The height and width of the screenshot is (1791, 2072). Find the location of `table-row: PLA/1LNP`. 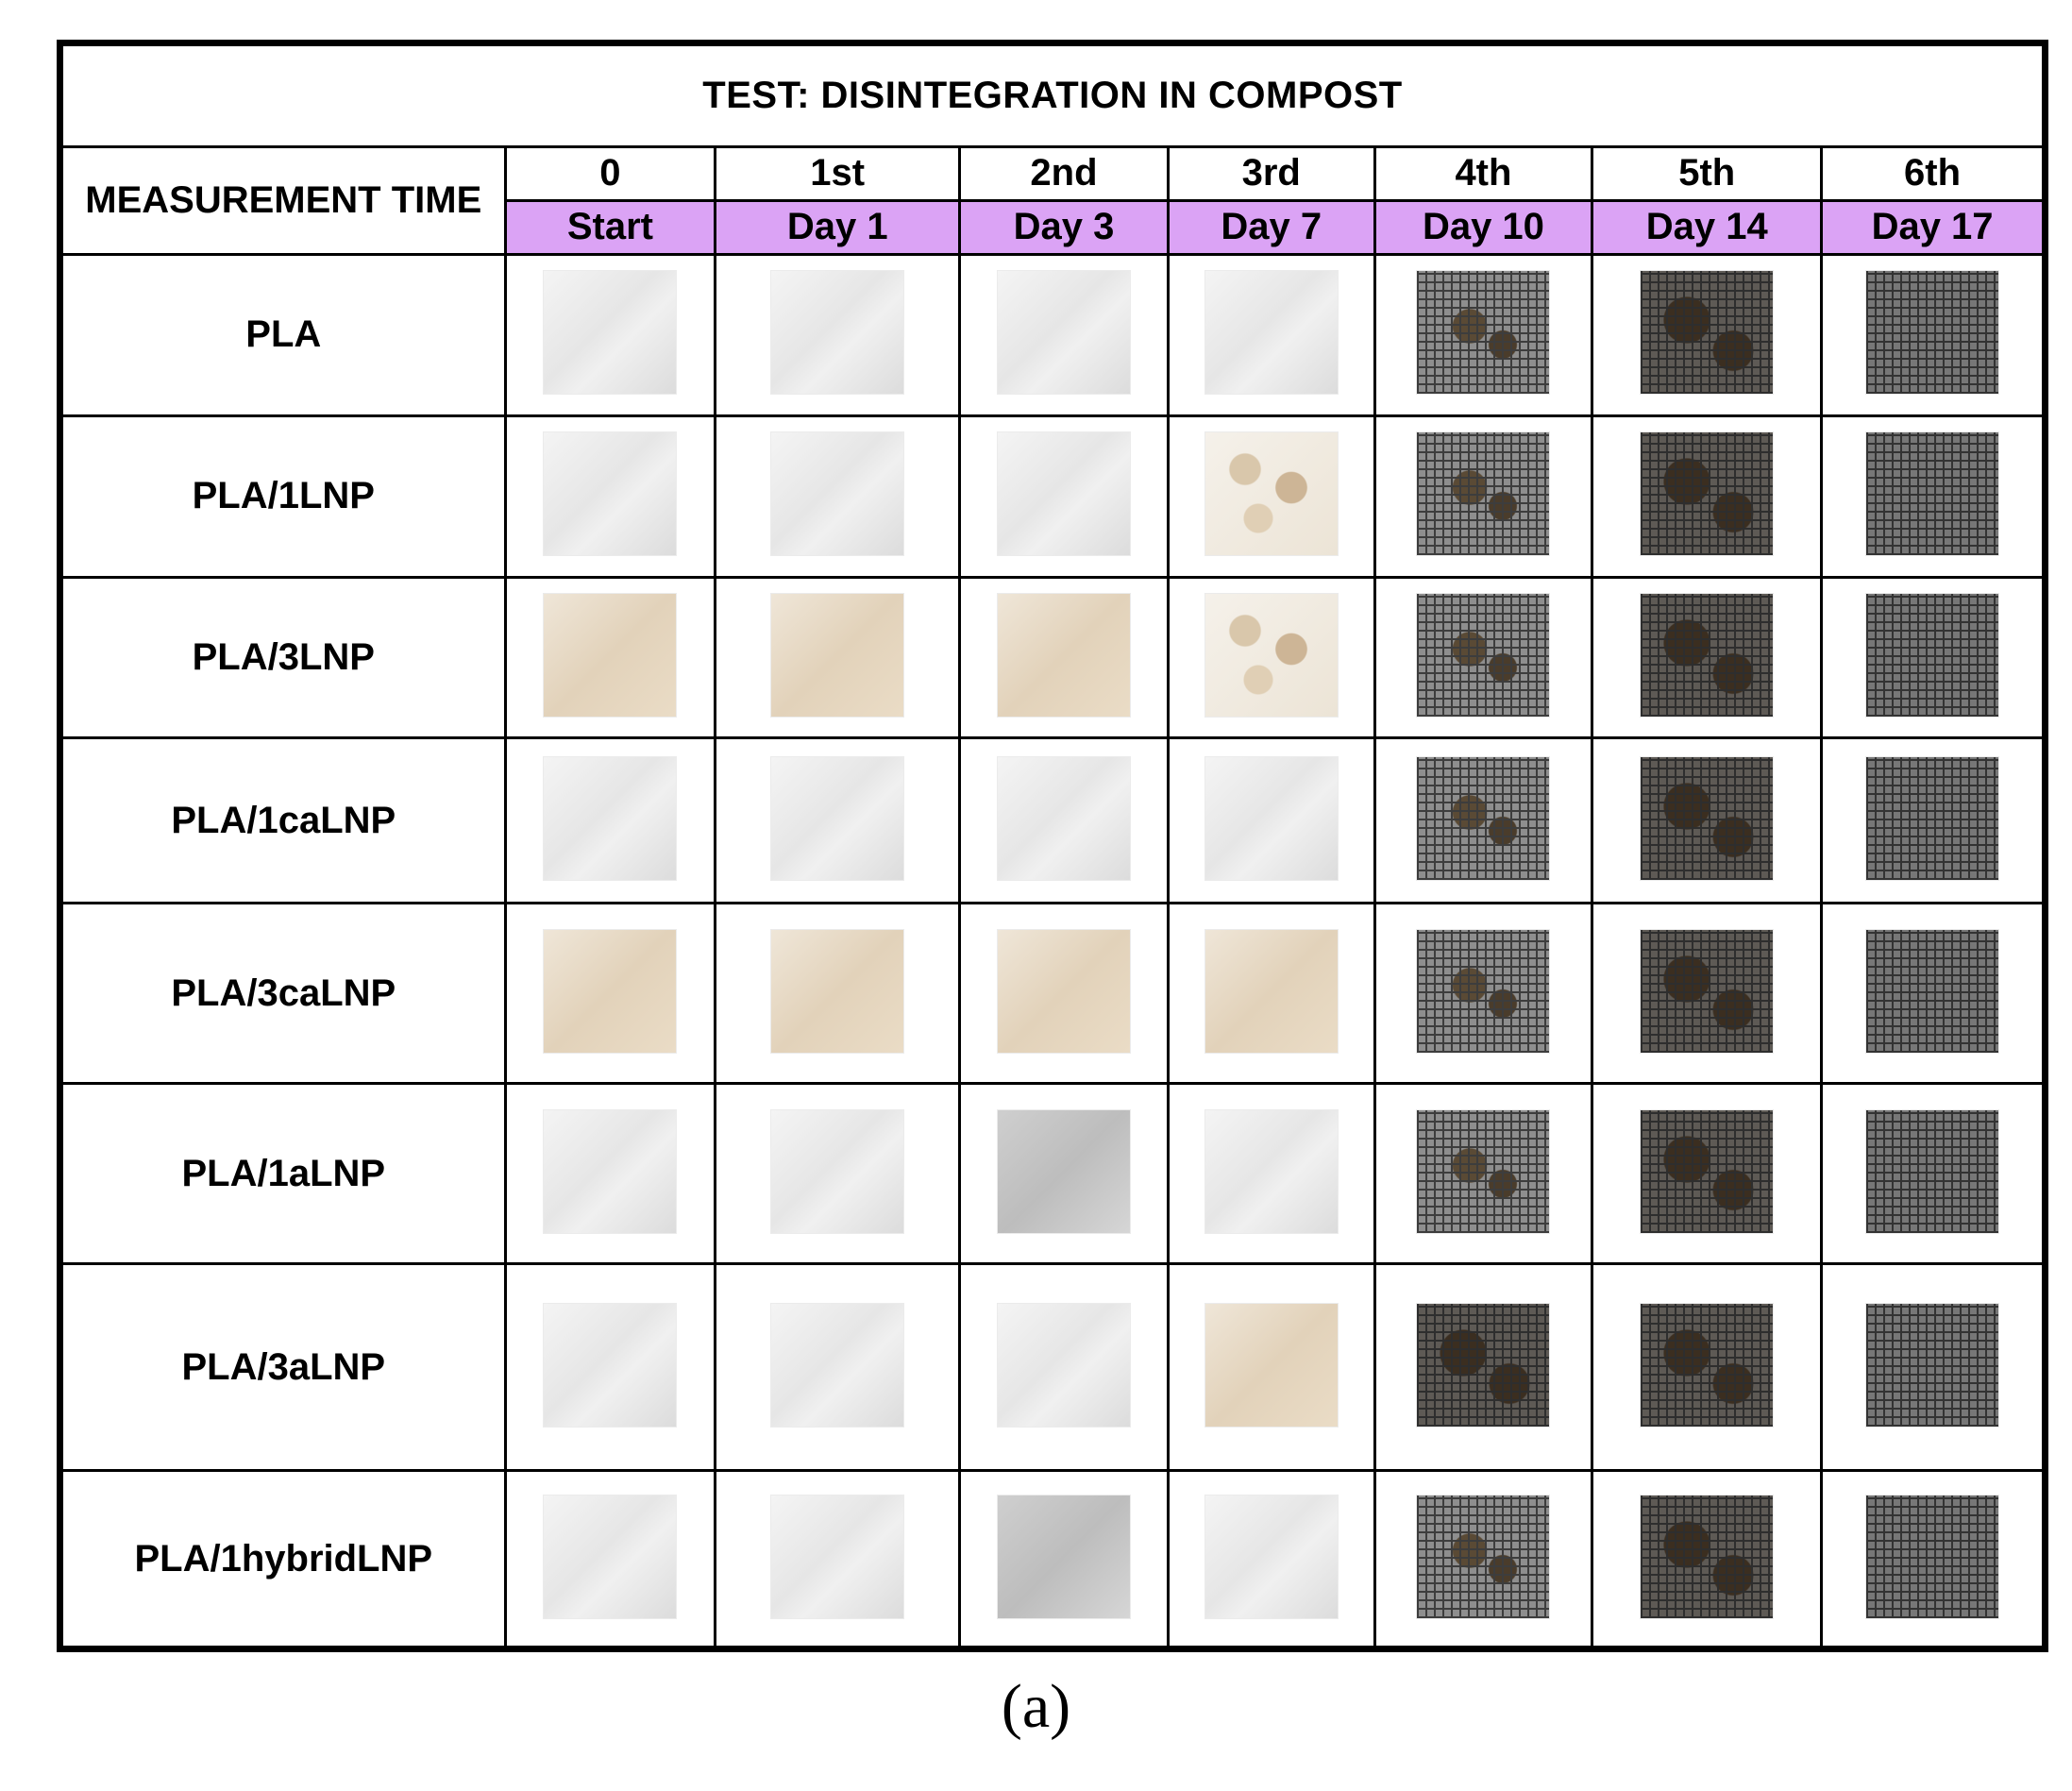

table-row: PLA/1LNP is located at coordinates (1053, 497).